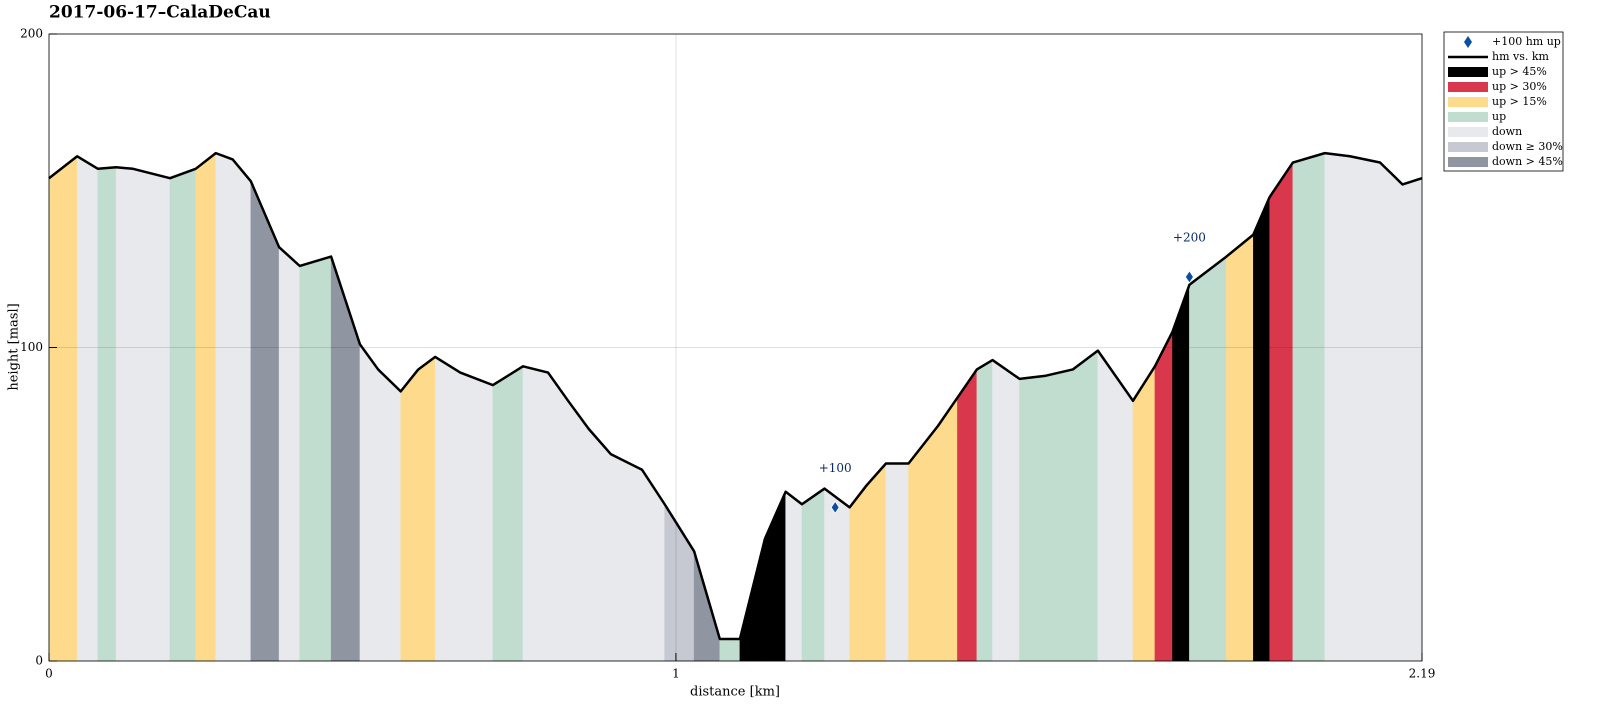 Image resolution: width=1598 pixels, height=717 pixels. Describe the element at coordinates (1422, 674) in the screenshot. I see `x-tick-label: 2.19` at that location.